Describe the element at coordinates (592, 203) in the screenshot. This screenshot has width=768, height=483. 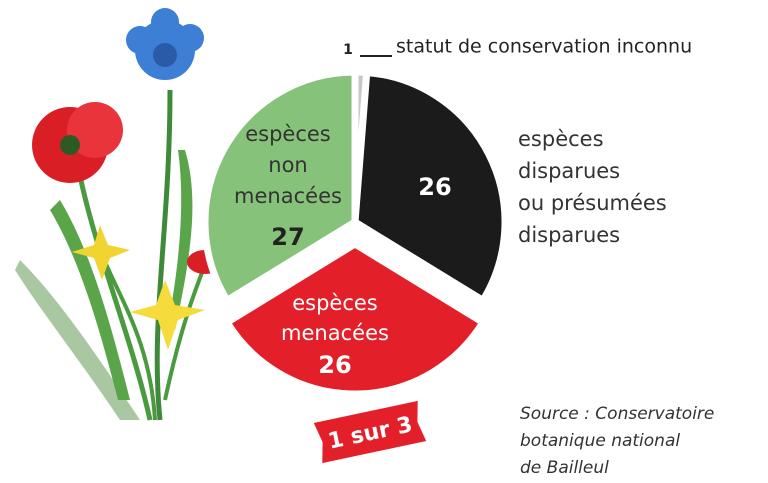
I see `slice-label: ou présumées` at that location.